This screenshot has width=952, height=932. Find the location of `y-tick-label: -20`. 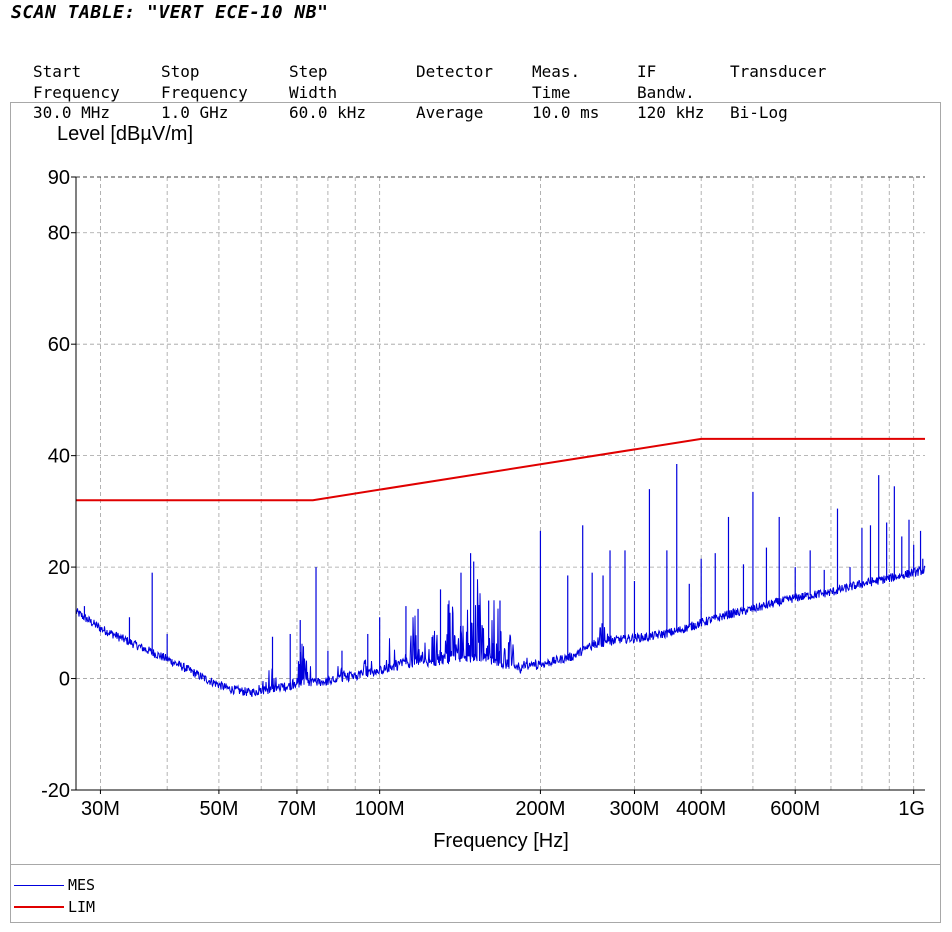

y-tick-label: -20 is located at coordinates (55, 791).